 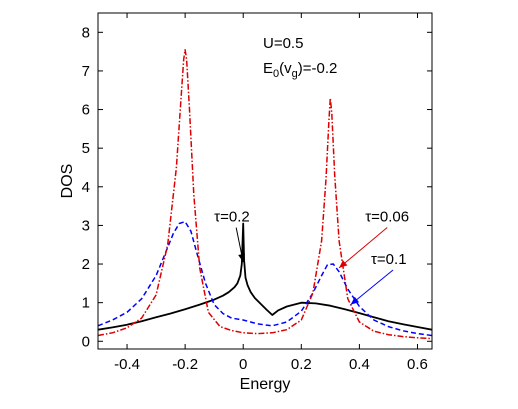 What do you see at coordinates (86, 341) in the screenshot?
I see `y-tick-label: 0` at bounding box center [86, 341].